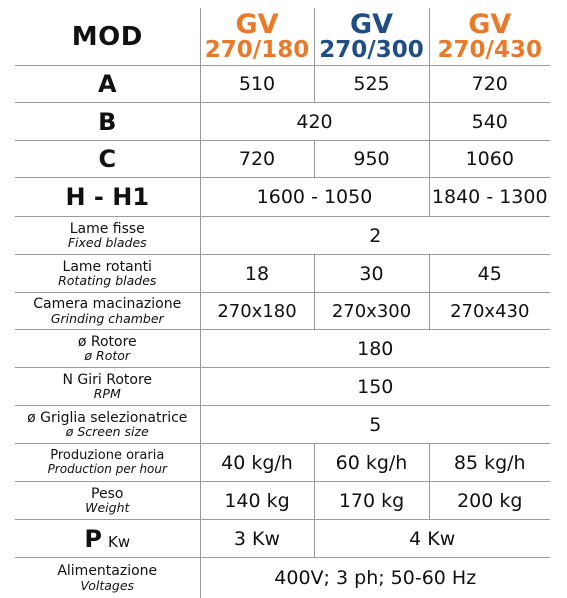  What do you see at coordinates (256, 311) in the screenshot?
I see `grinding-chamber-value-1: 270x180` at bounding box center [256, 311].